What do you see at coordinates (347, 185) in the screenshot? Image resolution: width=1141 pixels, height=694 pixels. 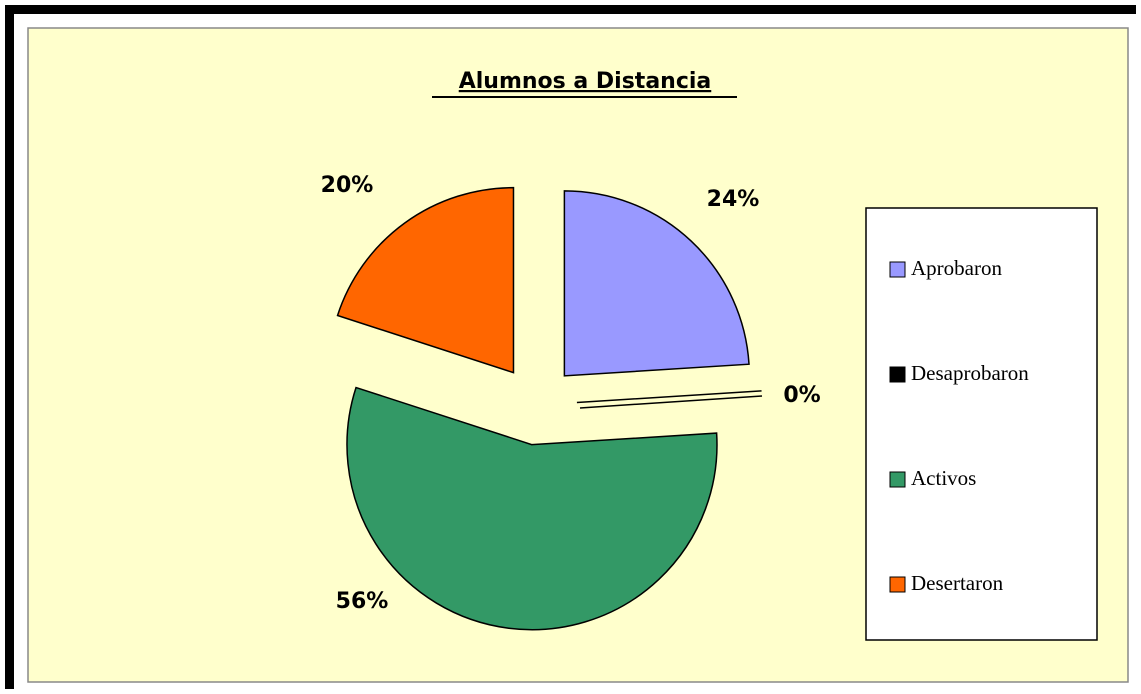 I see `data-label: 20%` at bounding box center [347, 185].